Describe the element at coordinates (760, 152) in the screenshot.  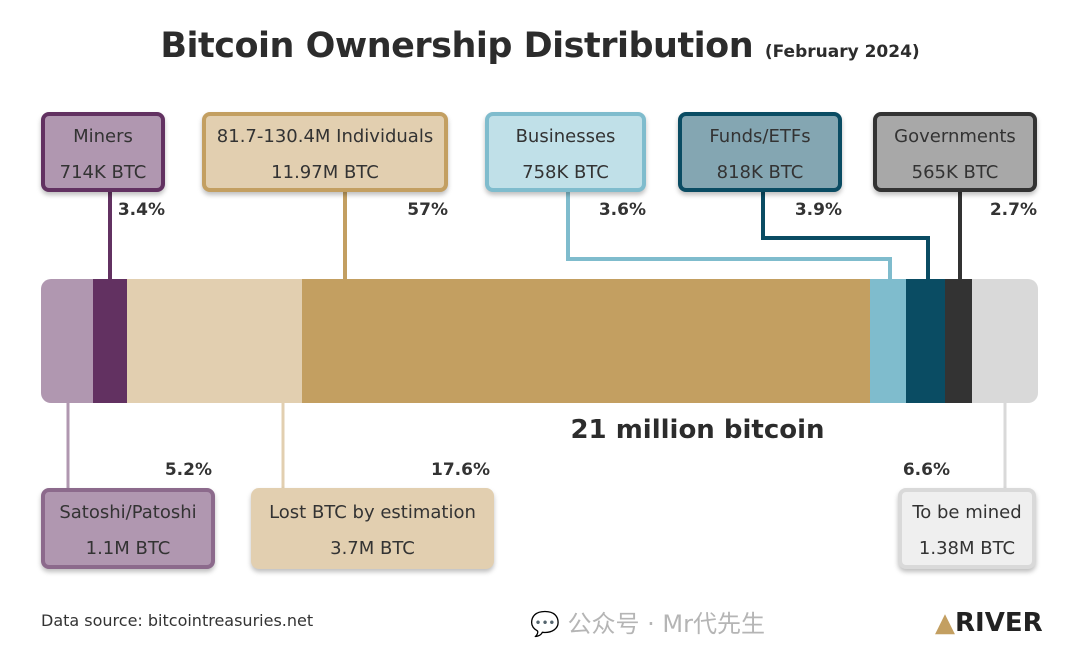
I see `label-box-funds: Funds/ETFs 818K BTC` at that location.